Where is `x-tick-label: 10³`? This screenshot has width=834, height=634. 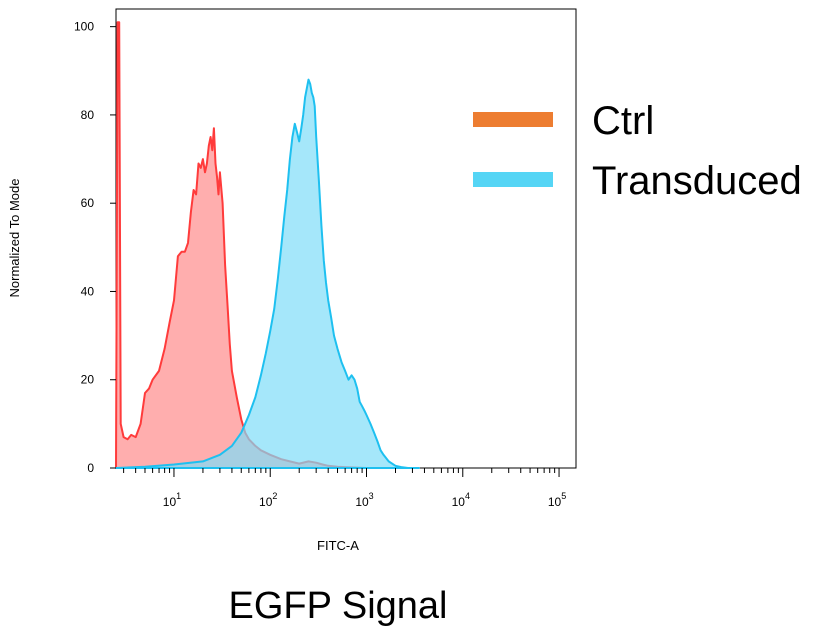
x-tick-label: 10³ is located at coordinates (364, 500).